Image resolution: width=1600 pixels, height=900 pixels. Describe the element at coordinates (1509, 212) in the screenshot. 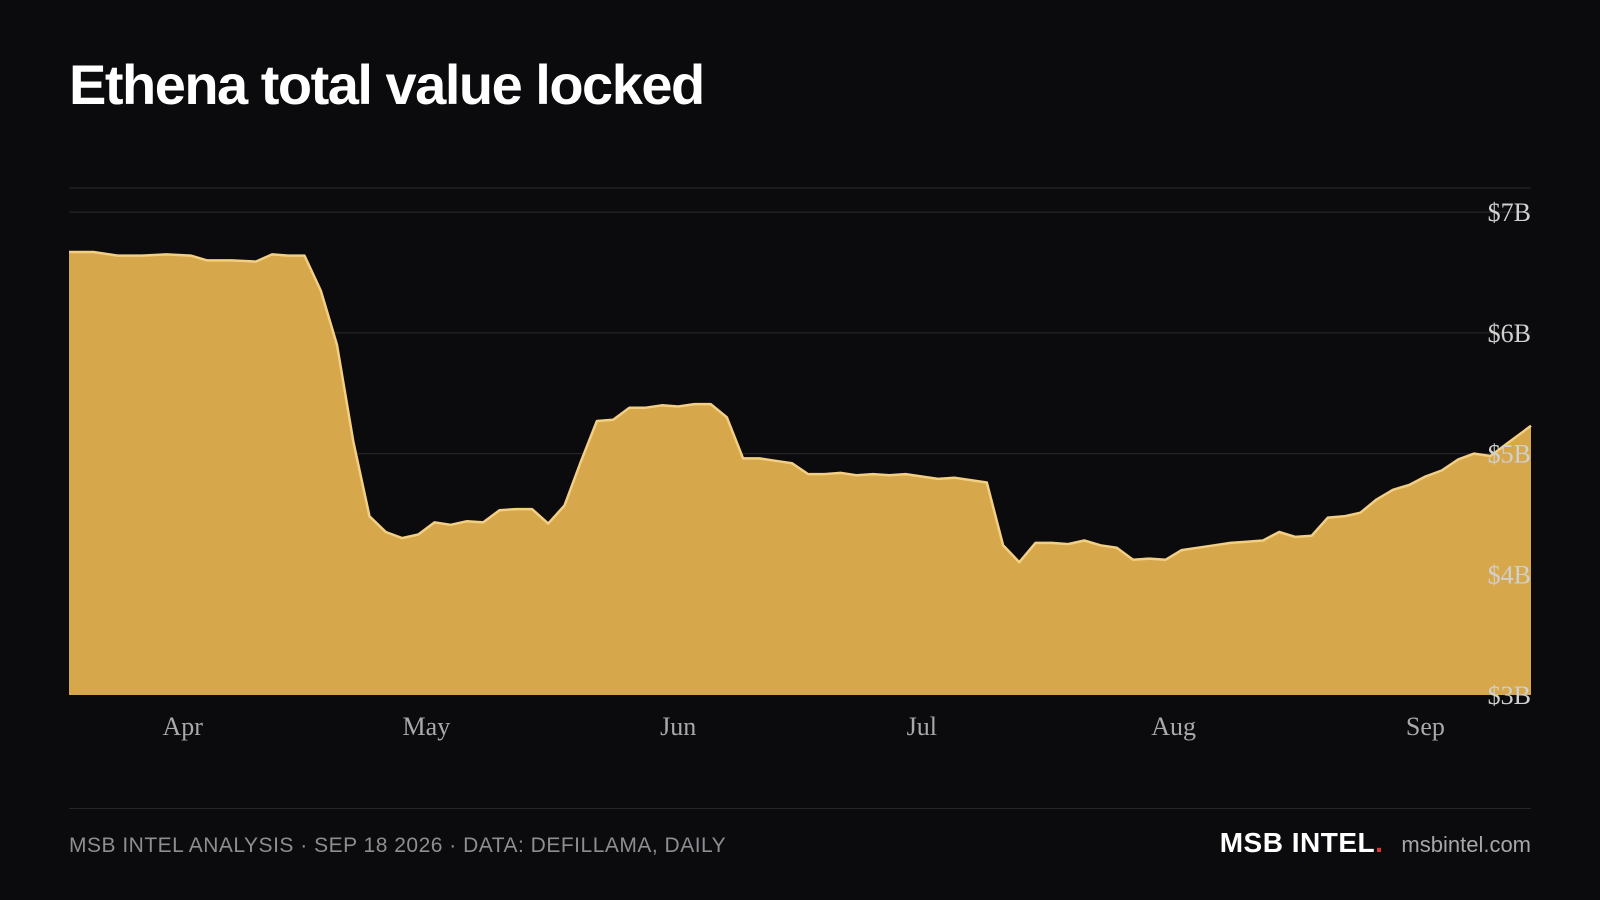

I see `y-tick-label-7b: $7B` at that location.